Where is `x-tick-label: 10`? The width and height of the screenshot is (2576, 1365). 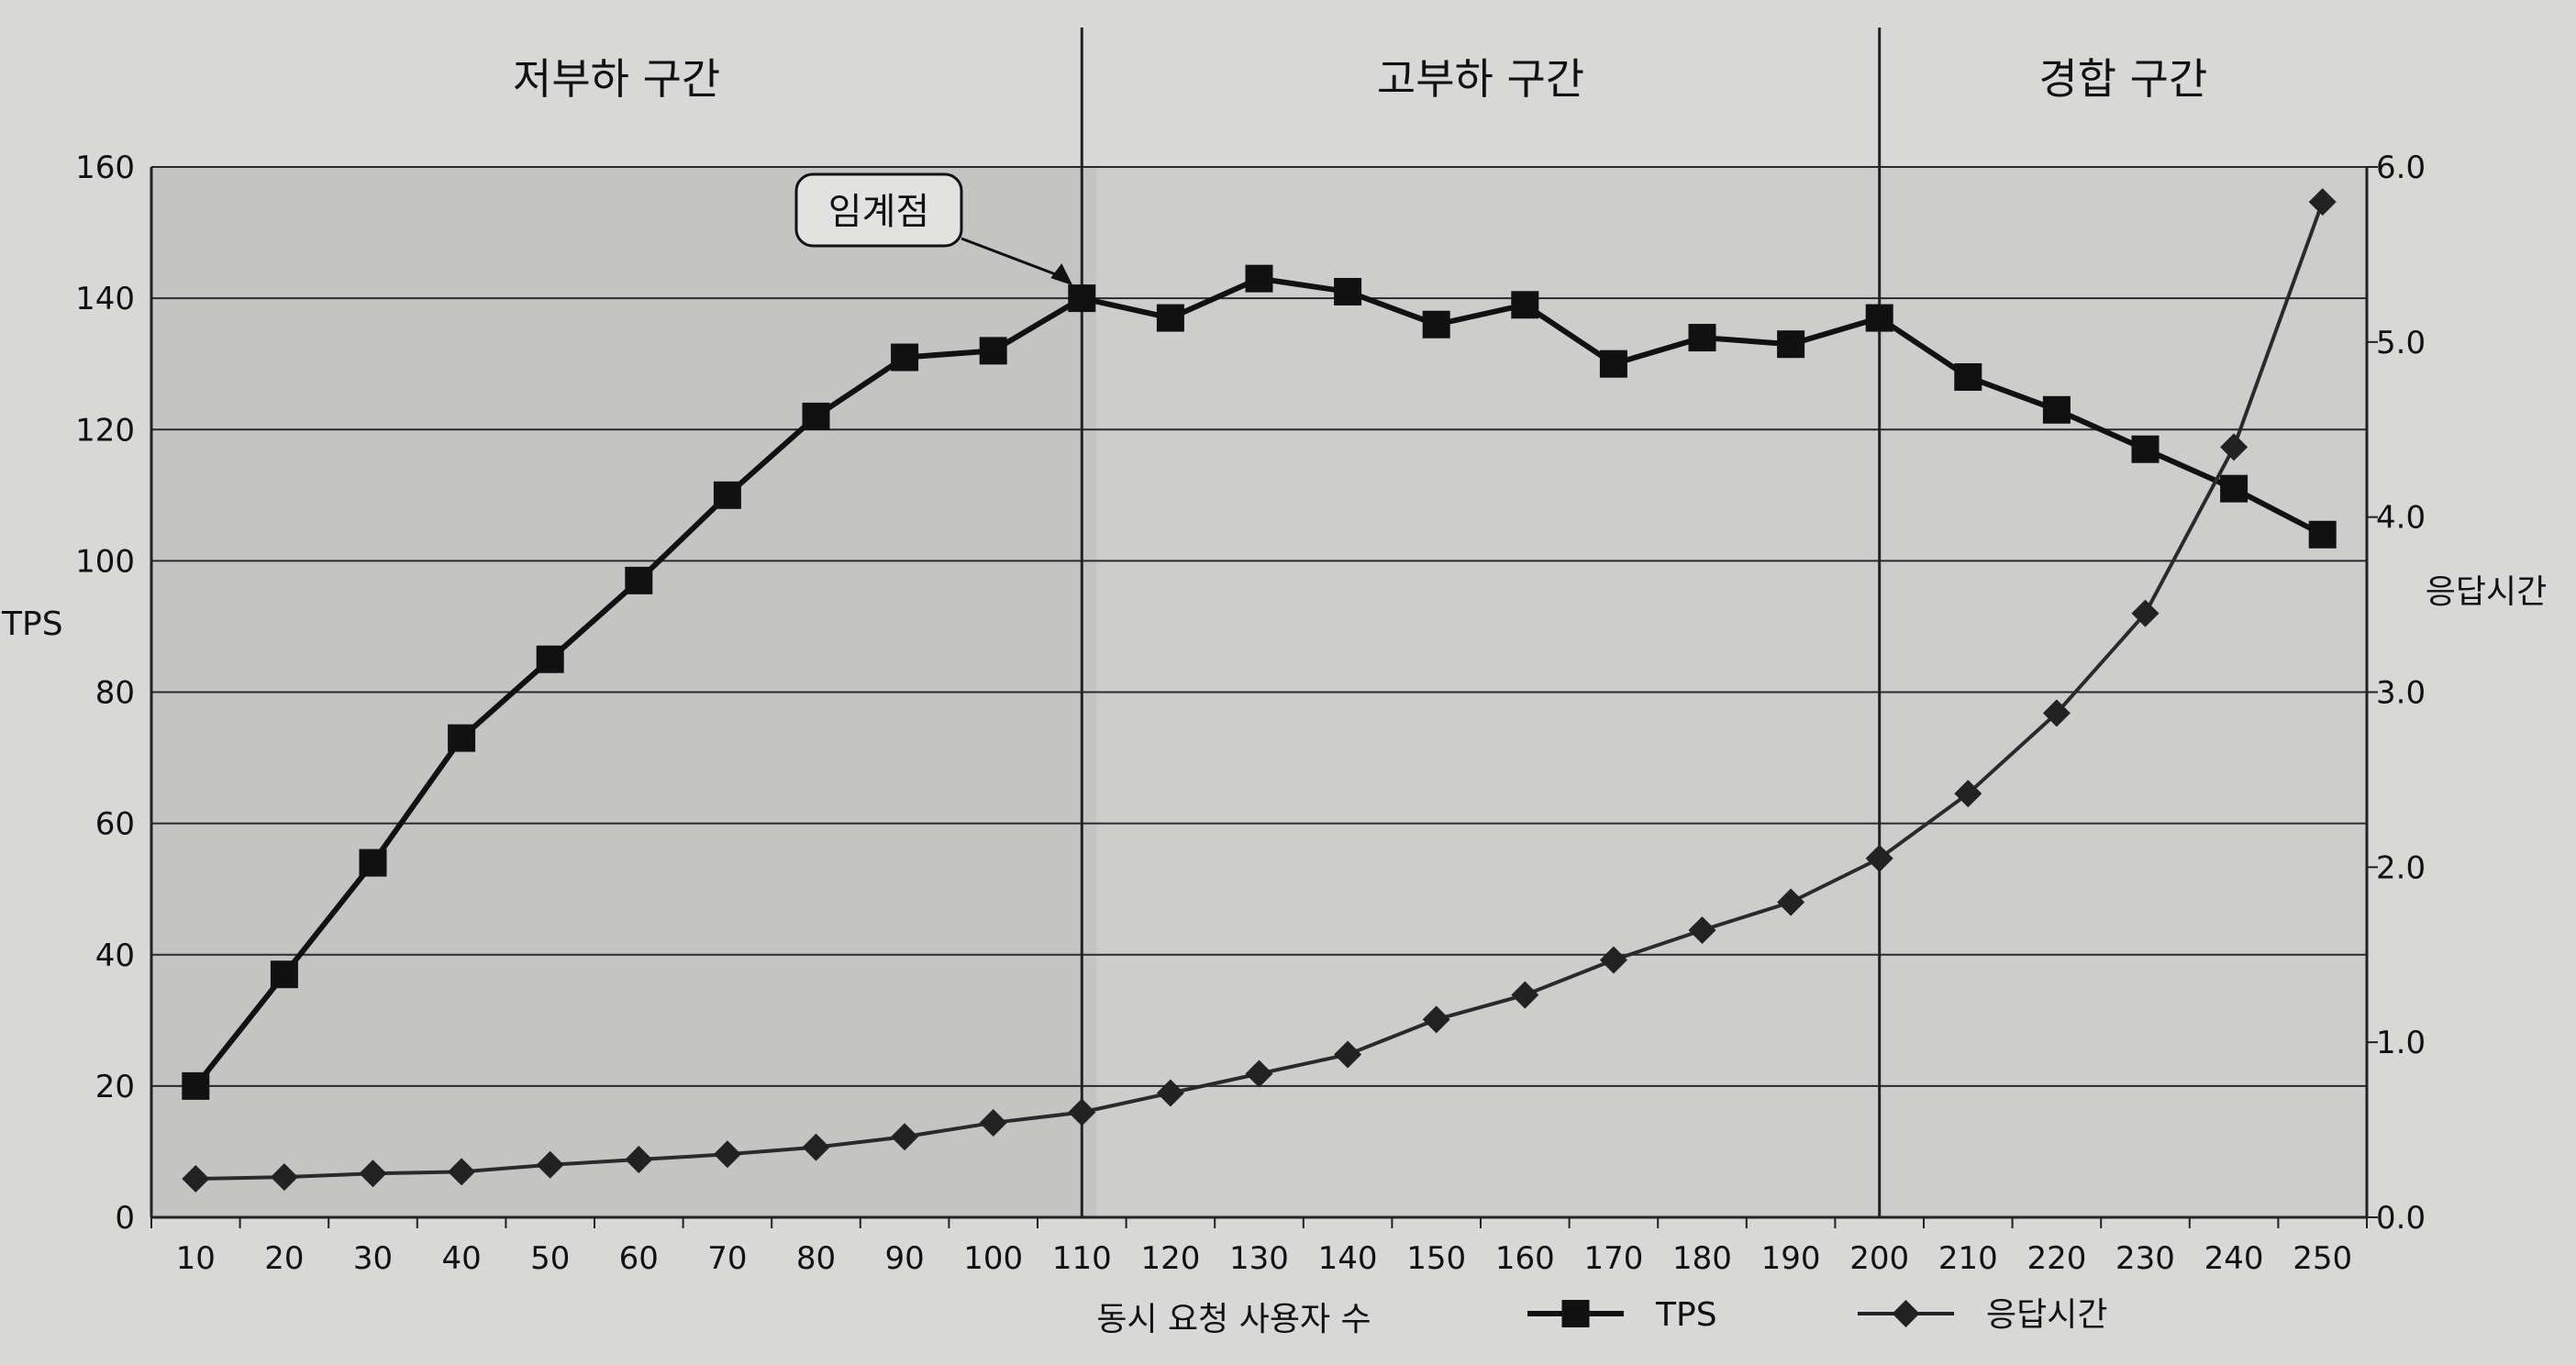 x-tick-label: 10 is located at coordinates (196, 1258).